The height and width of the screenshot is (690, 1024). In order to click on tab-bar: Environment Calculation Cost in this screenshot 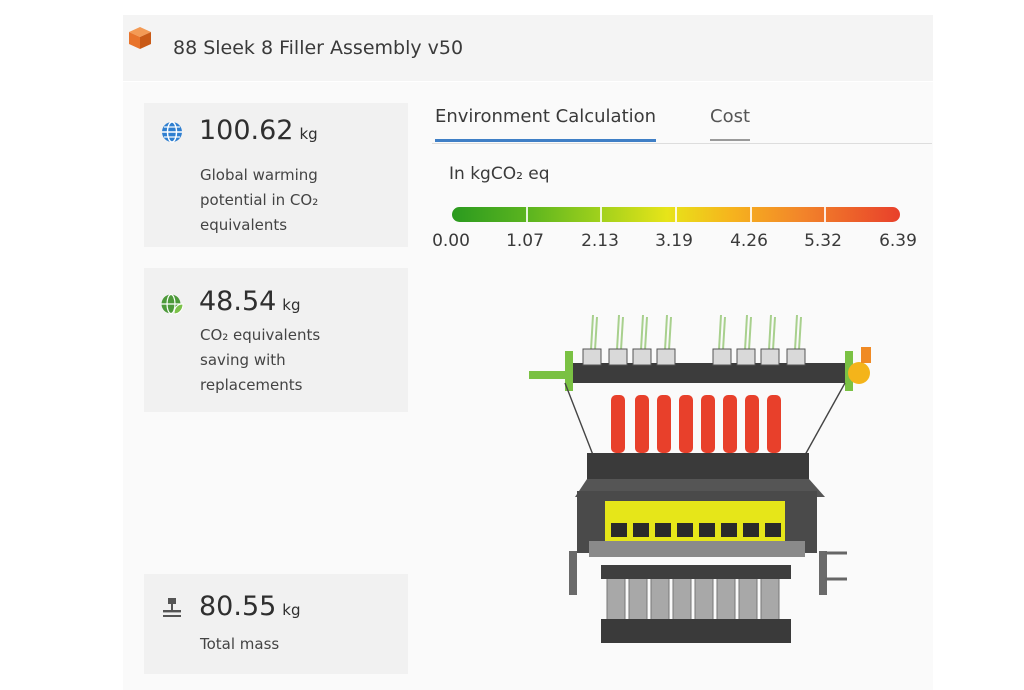, I will do `click(682, 121)`.